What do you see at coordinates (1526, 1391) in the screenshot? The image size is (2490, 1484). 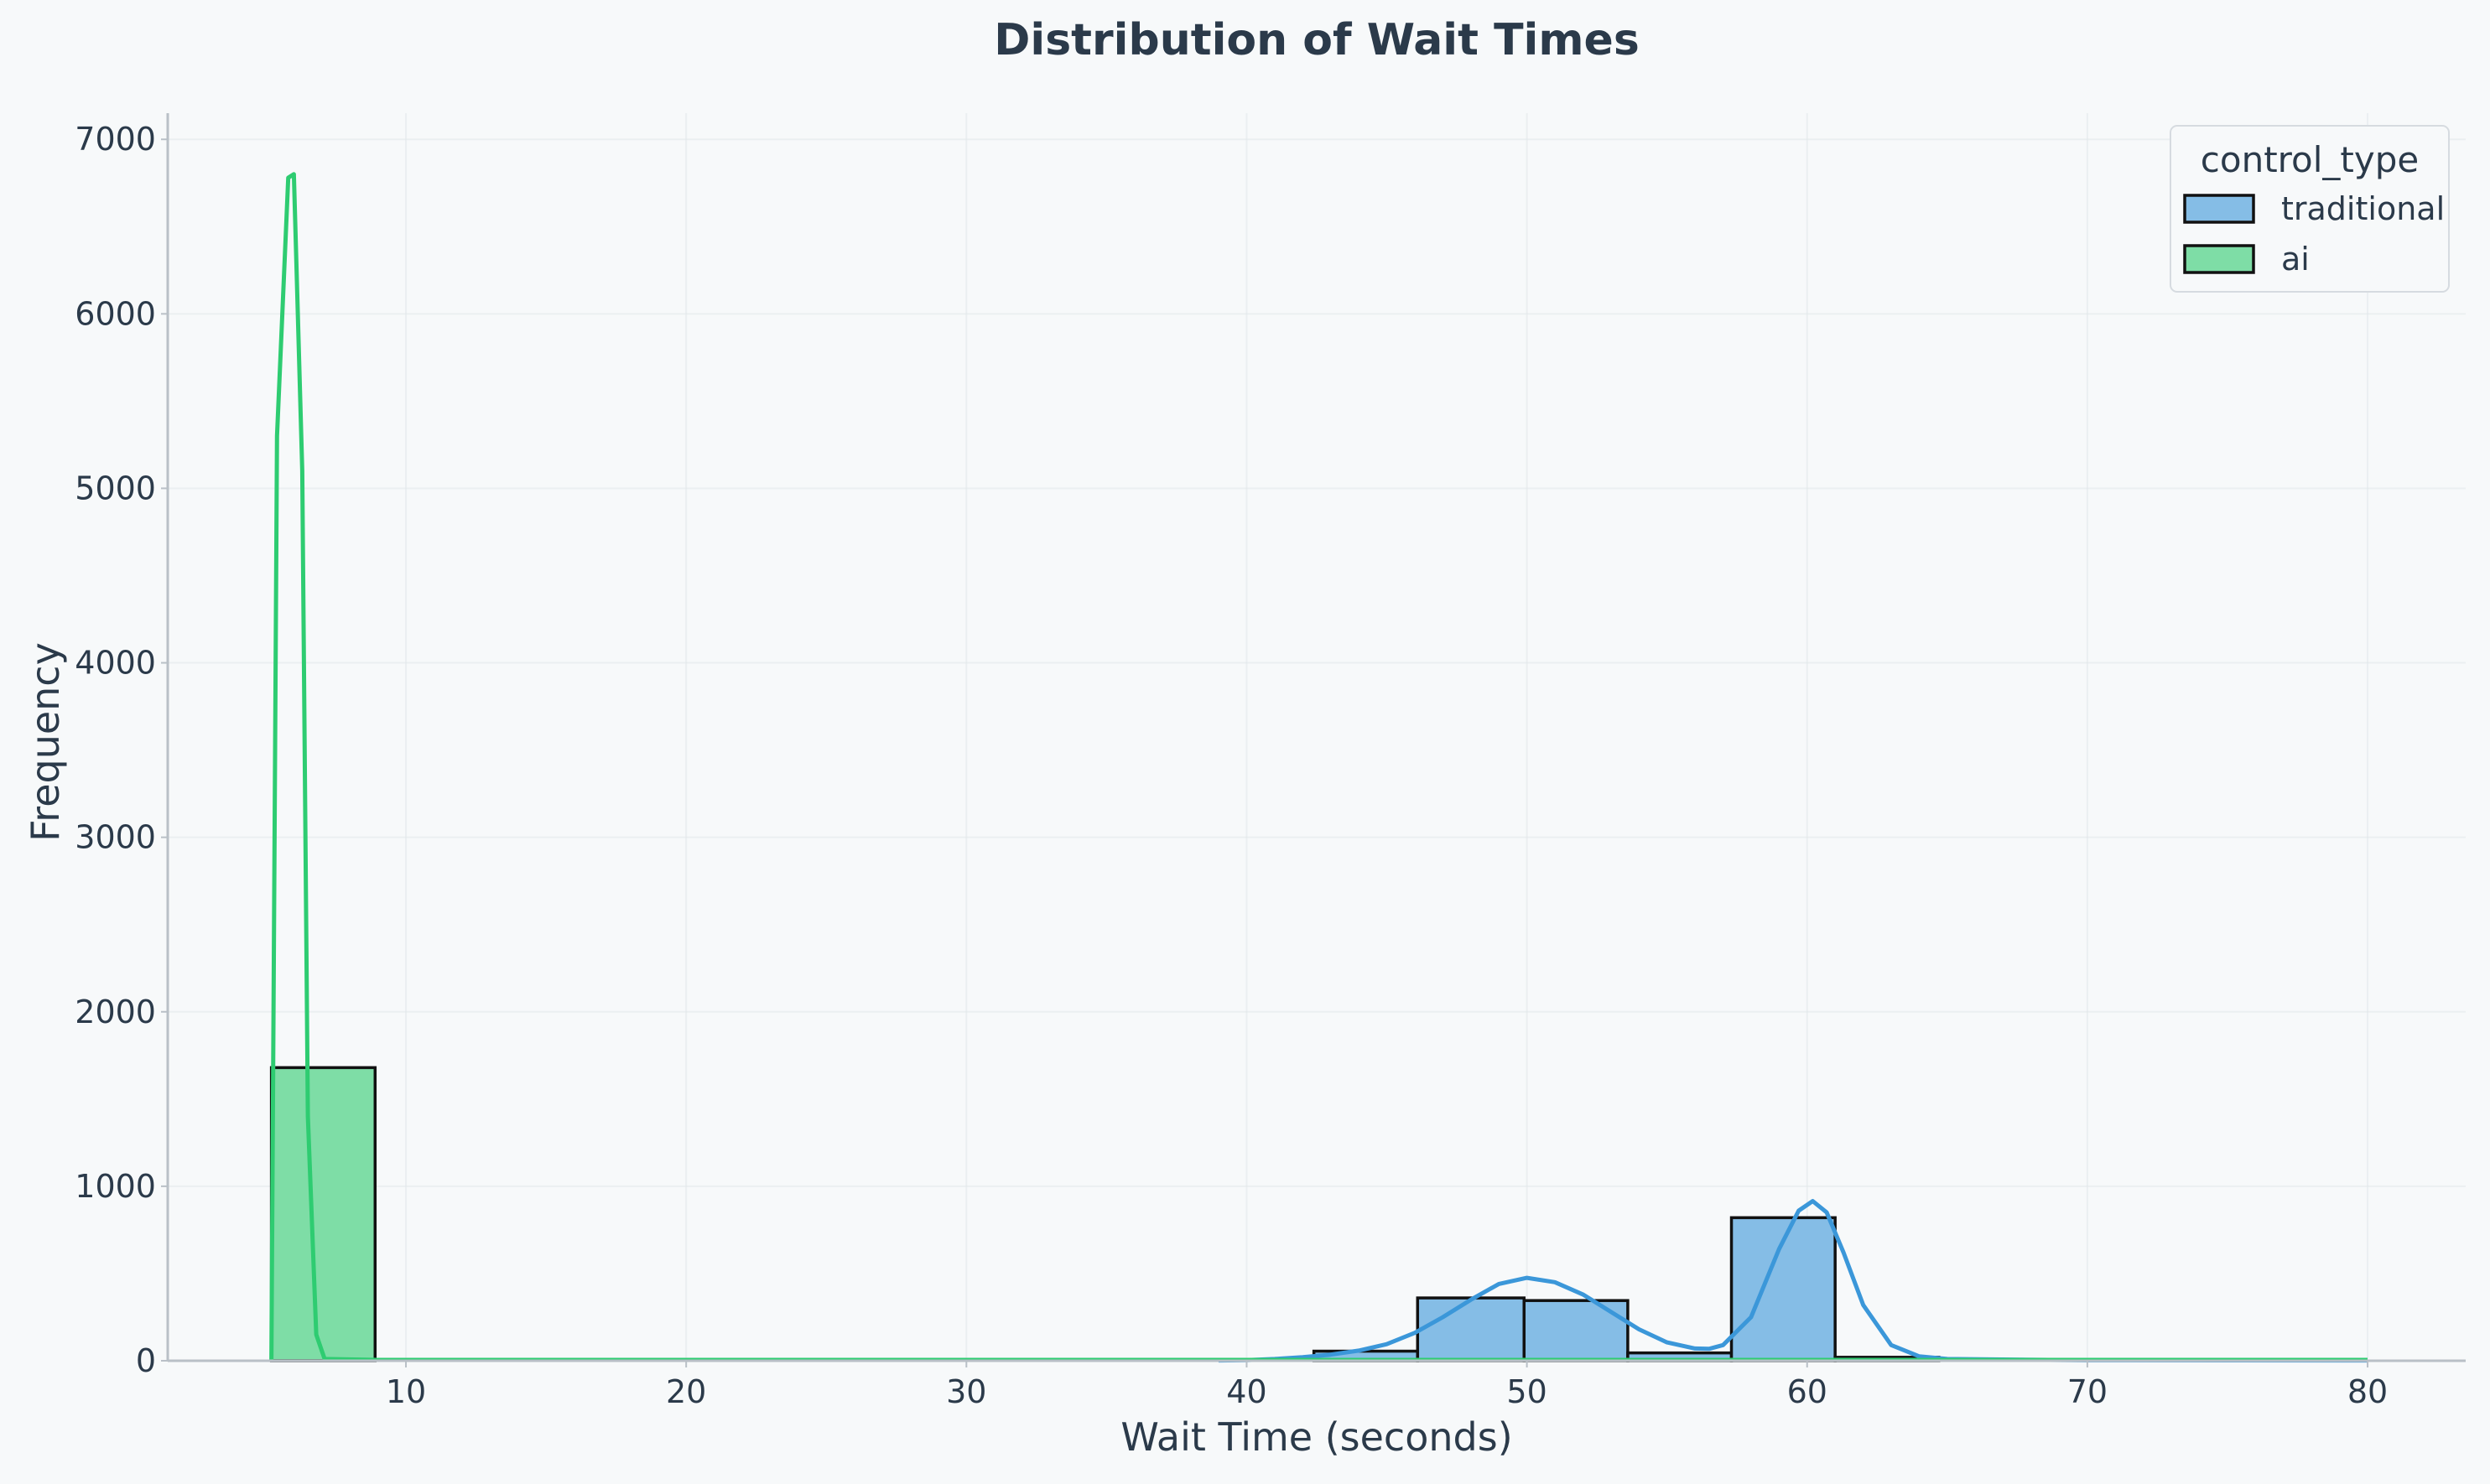 I see `x-tick-label: 50` at bounding box center [1526, 1391].